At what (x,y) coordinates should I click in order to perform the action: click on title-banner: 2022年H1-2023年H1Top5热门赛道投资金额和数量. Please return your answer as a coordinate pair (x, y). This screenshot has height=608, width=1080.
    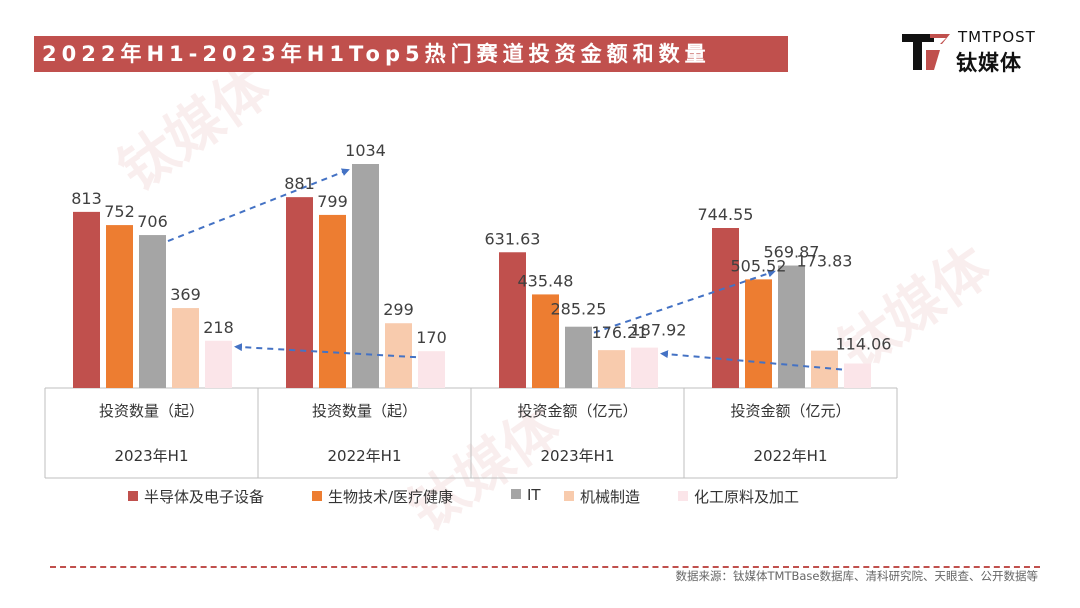
    Looking at the image, I should click on (411, 54).